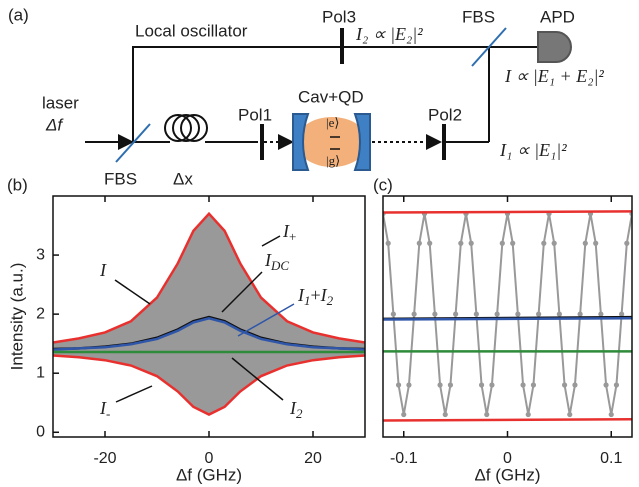 The image size is (639, 487). I want to click on x-tick-label: 0.1, so click(611, 458).